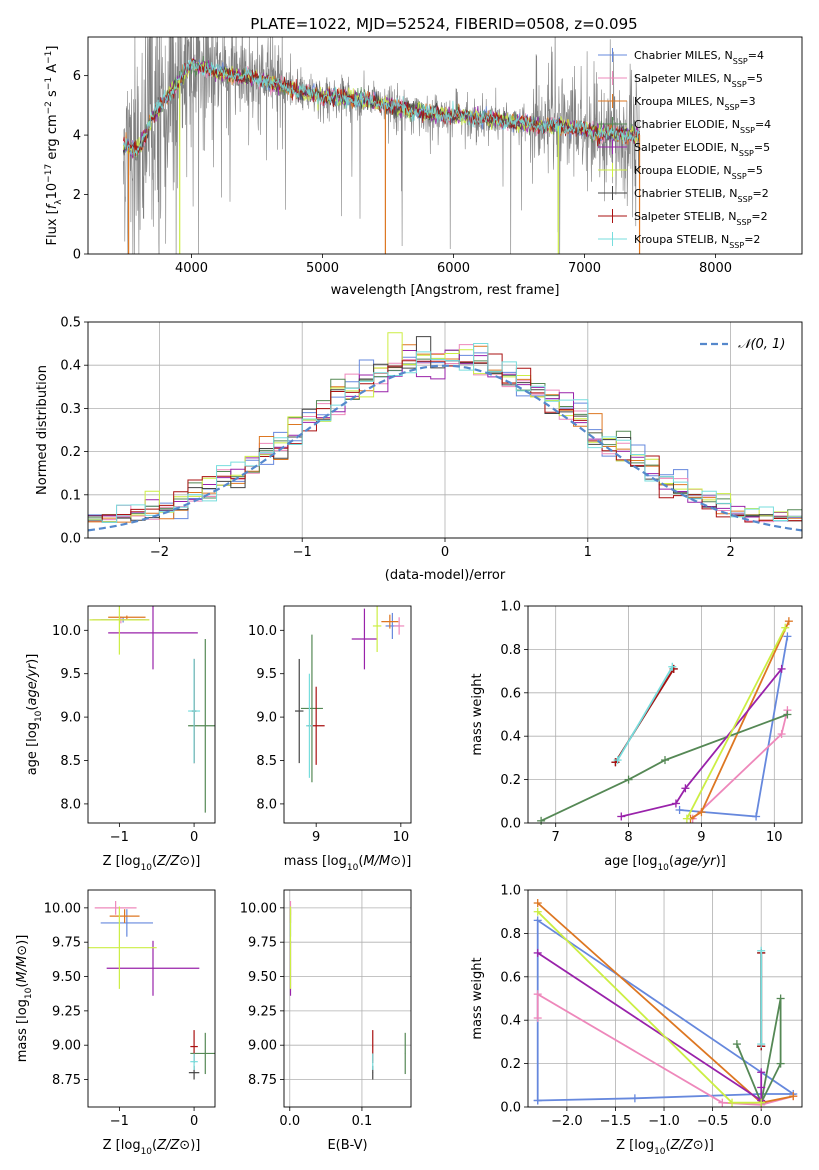  Describe the element at coordinates (556, 837) in the screenshot. I see `x-tick-label: 7` at that location.